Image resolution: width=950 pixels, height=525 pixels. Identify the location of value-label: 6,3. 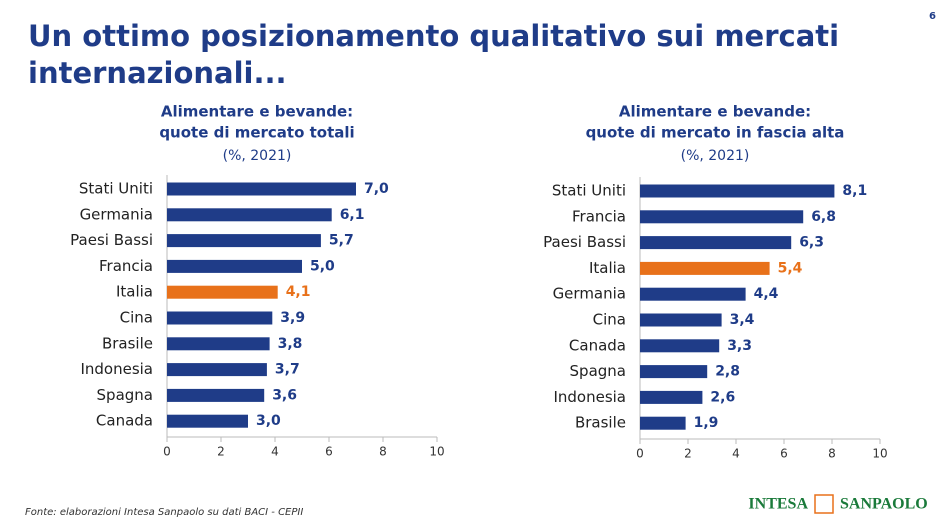
(811, 243).